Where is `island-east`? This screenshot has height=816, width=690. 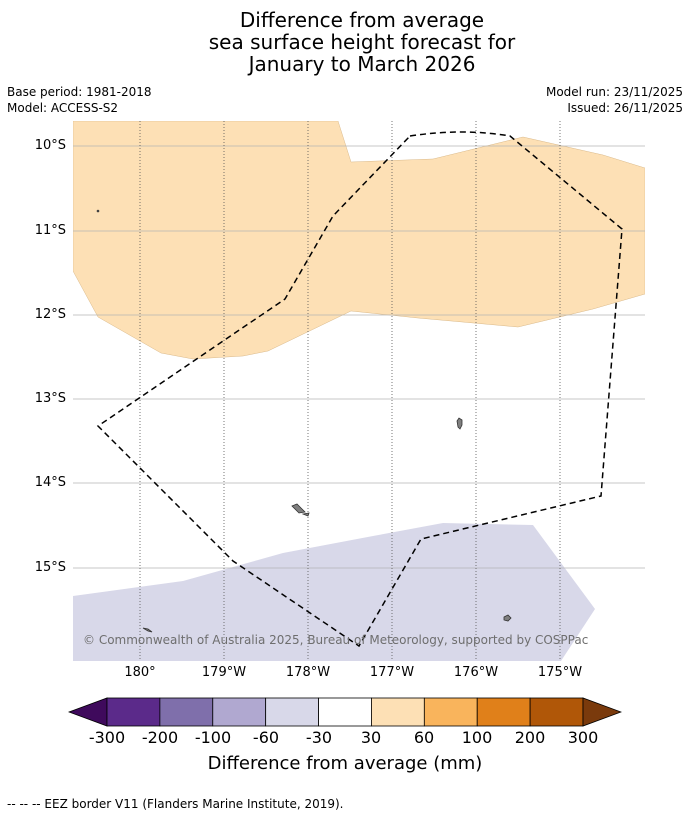 island-east is located at coordinates (459, 423).